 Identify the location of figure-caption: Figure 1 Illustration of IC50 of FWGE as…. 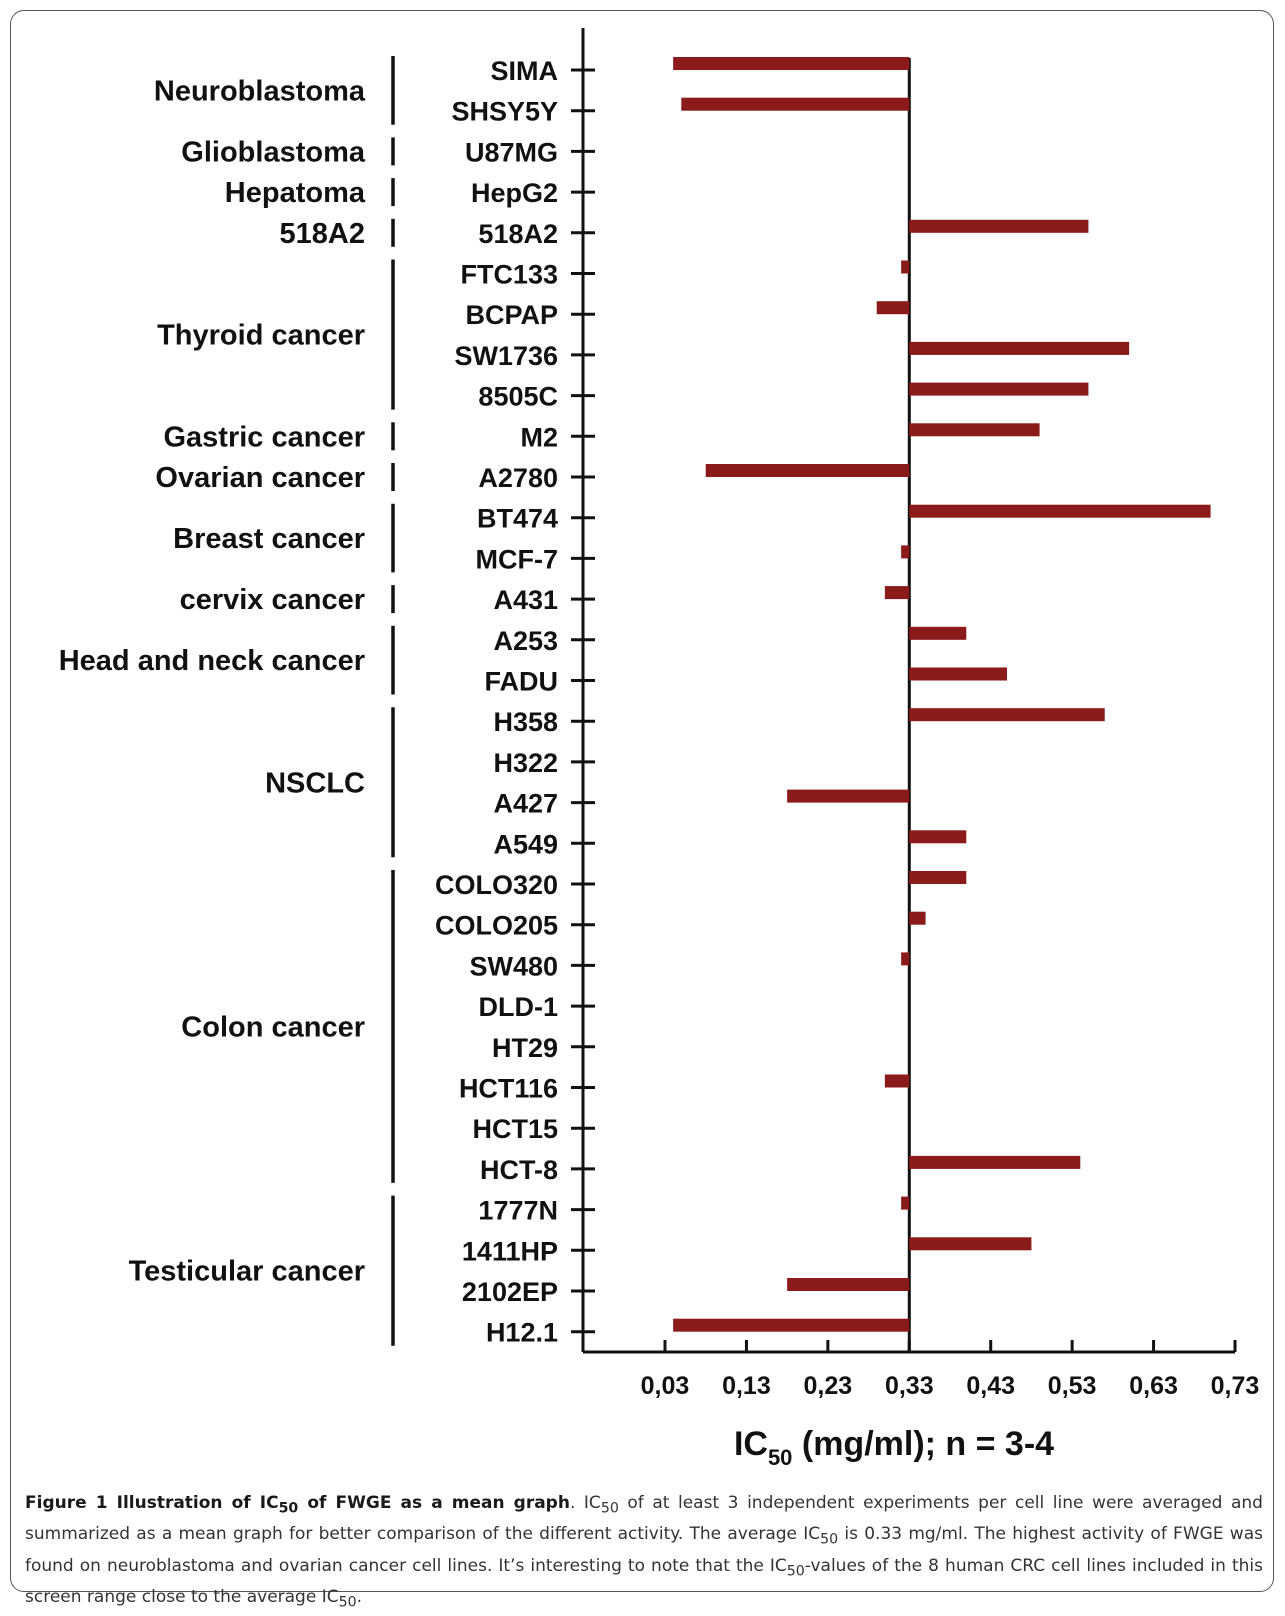
(644, 1553).